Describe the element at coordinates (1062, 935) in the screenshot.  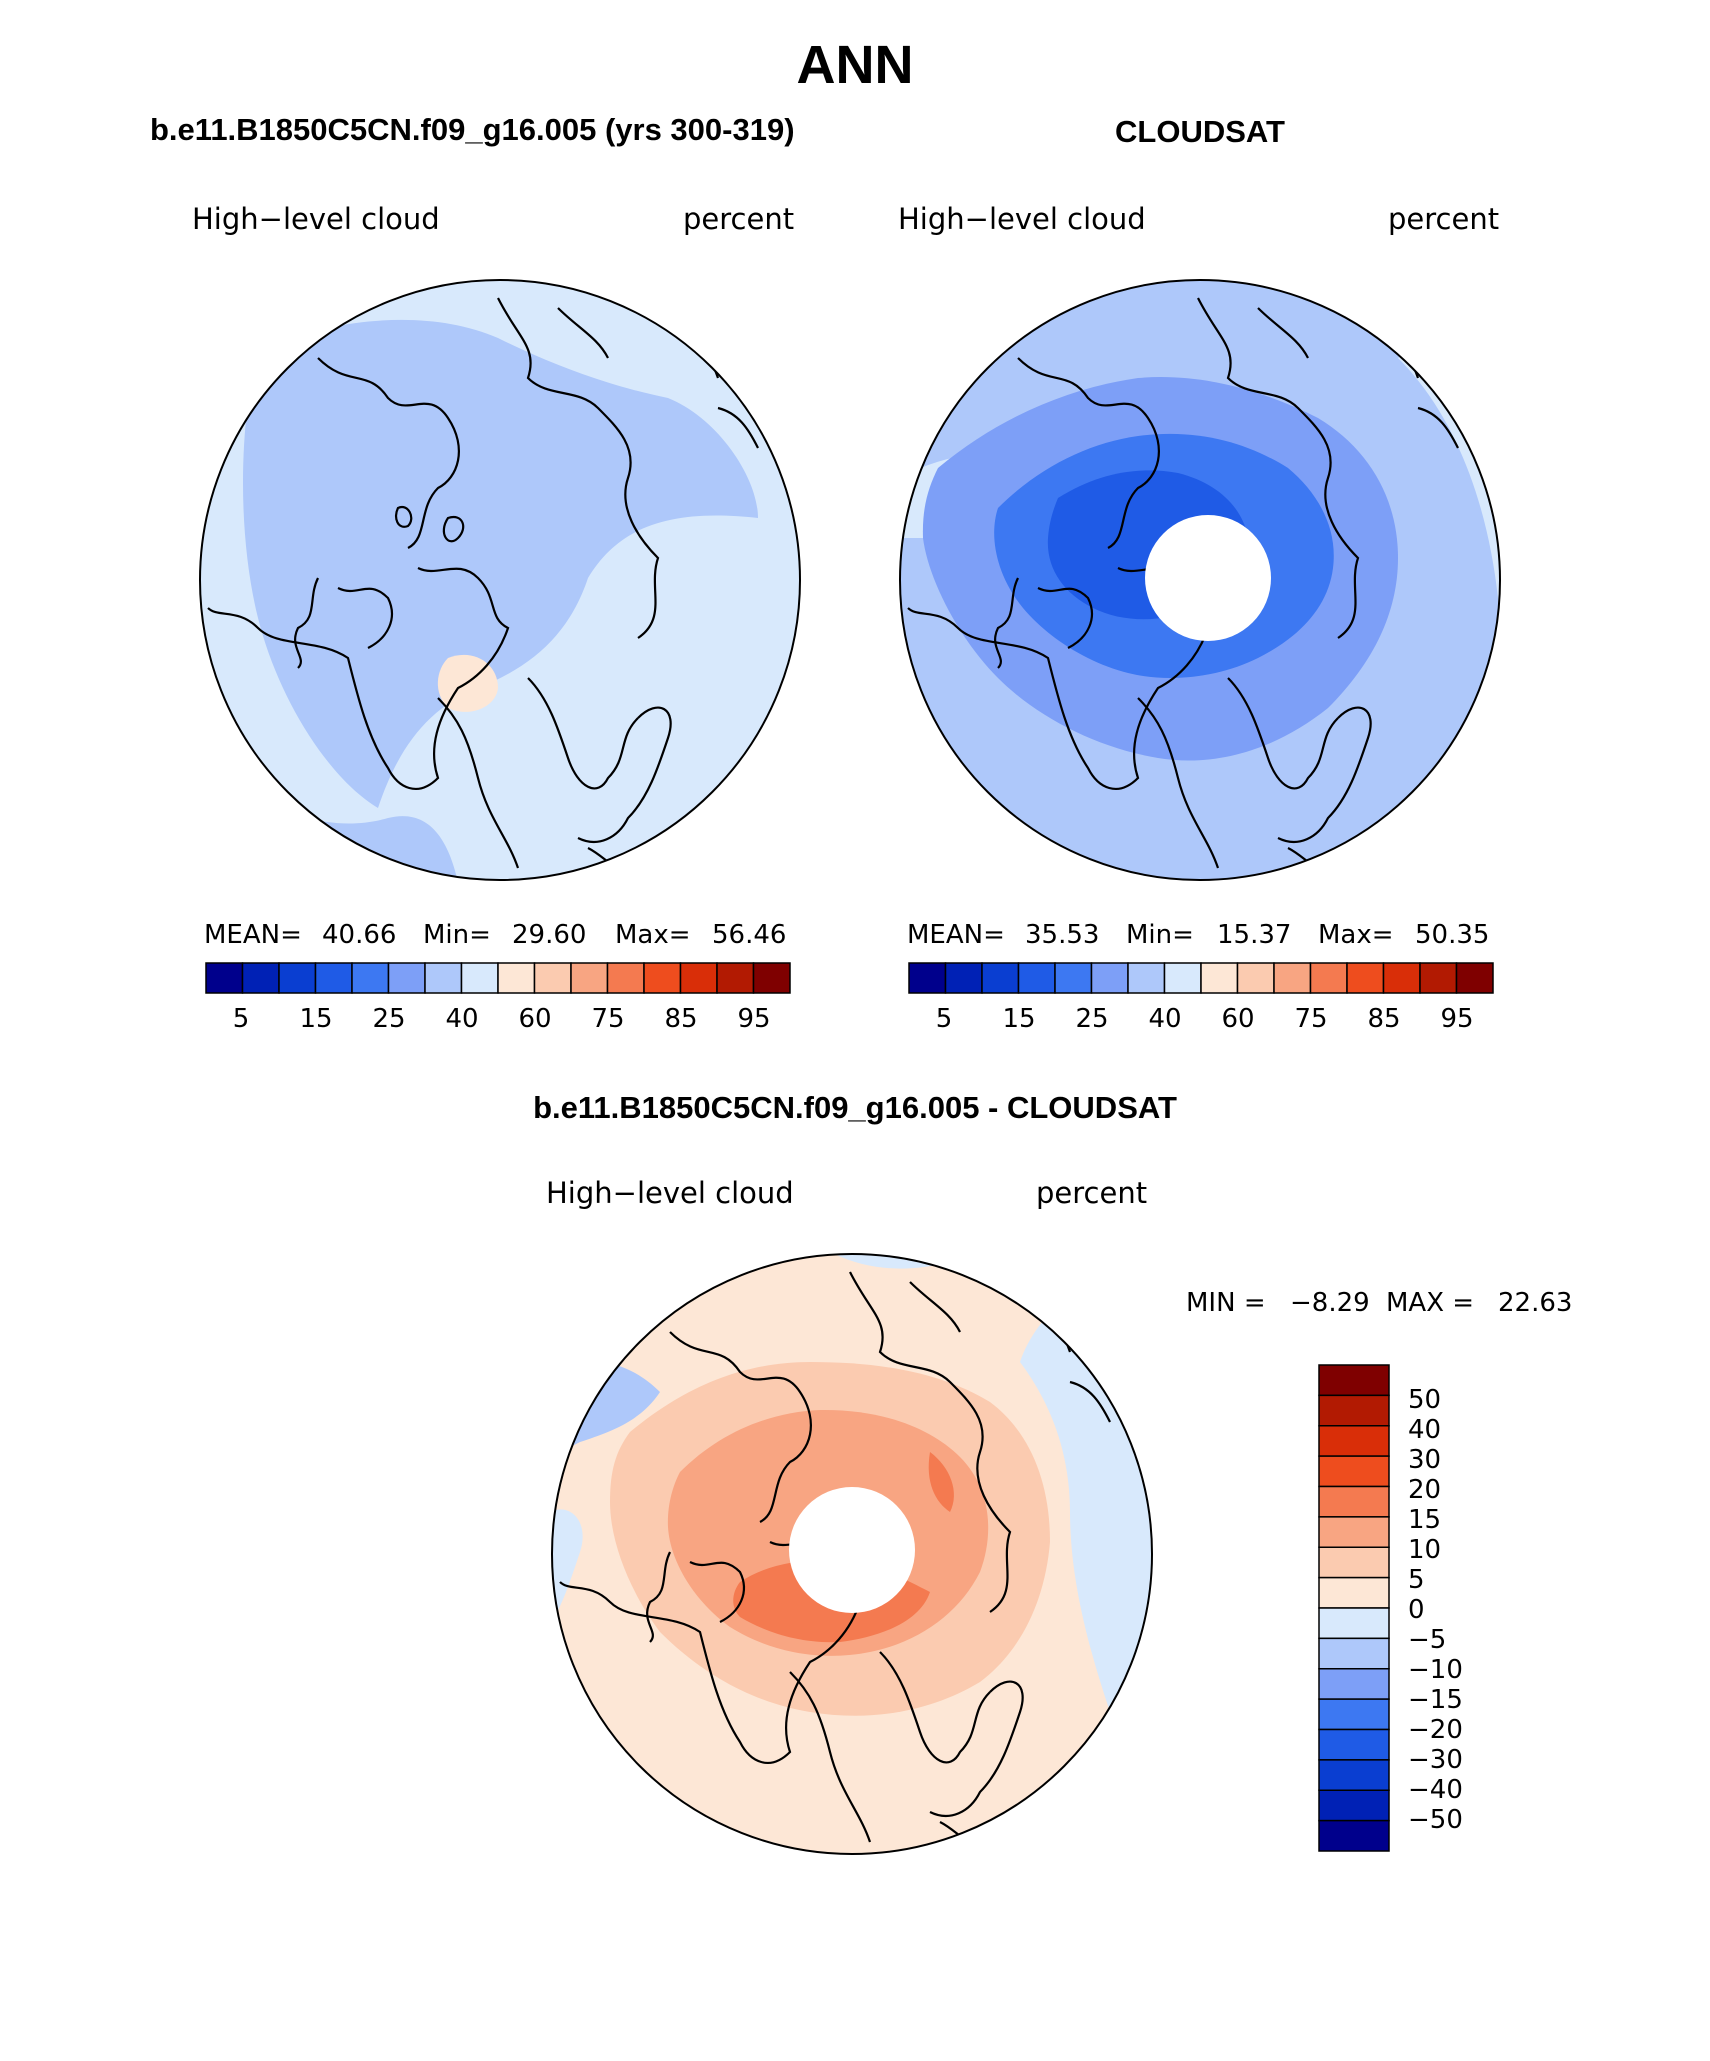
I see `panel-2-mean: 35.53` at that location.